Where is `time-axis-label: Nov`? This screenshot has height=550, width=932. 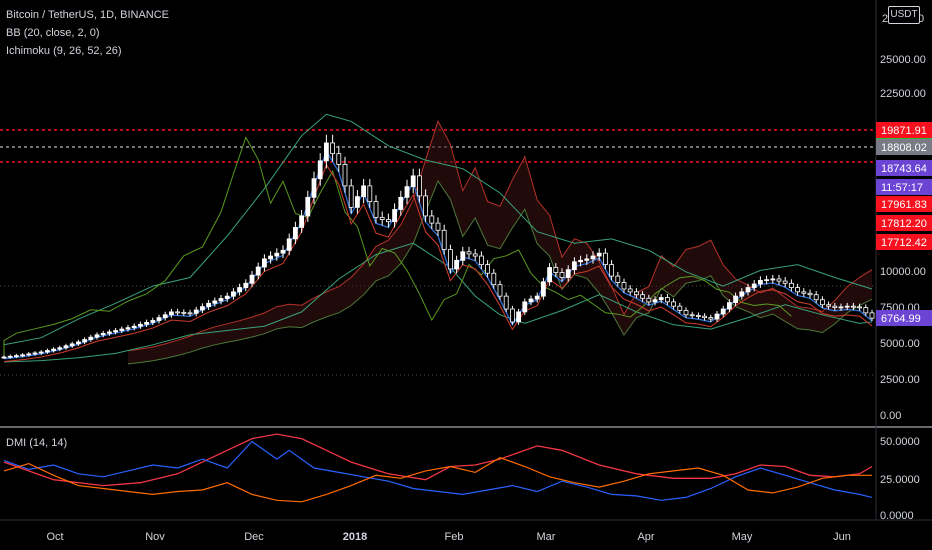 time-axis-label: Nov is located at coordinates (155, 537).